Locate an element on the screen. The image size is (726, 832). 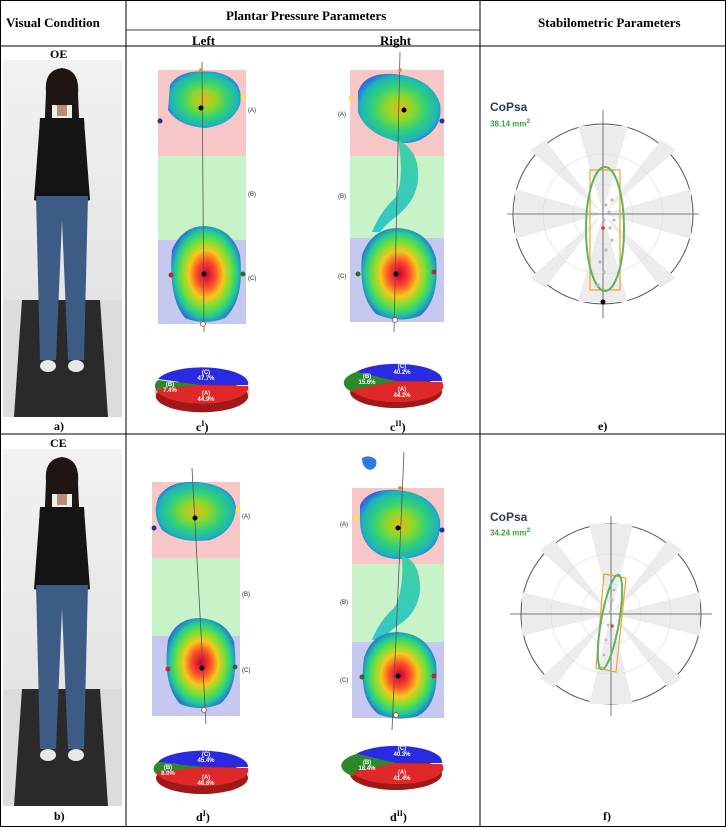
pie-oe-right-a: (A) 44.2% is located at coordinates (402, 393).